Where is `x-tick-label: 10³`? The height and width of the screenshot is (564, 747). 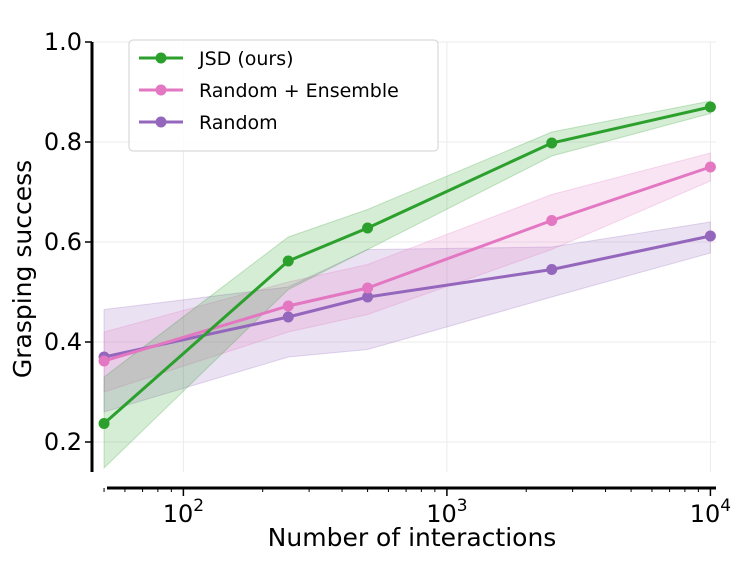 x-tick-label: 10³ is located at coordinates (446, 512).